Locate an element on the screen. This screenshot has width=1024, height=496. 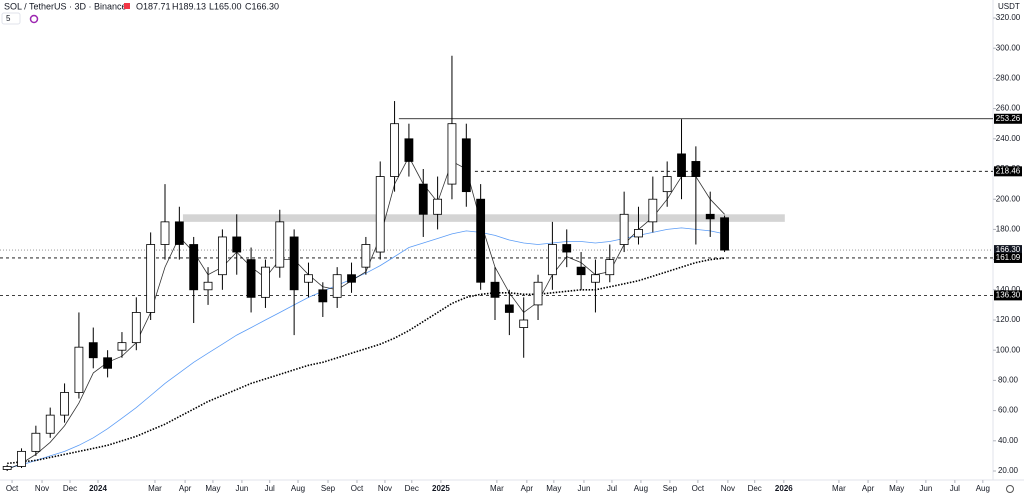
y-tick-label: 260.00 is located at coordinates (1008, 108).